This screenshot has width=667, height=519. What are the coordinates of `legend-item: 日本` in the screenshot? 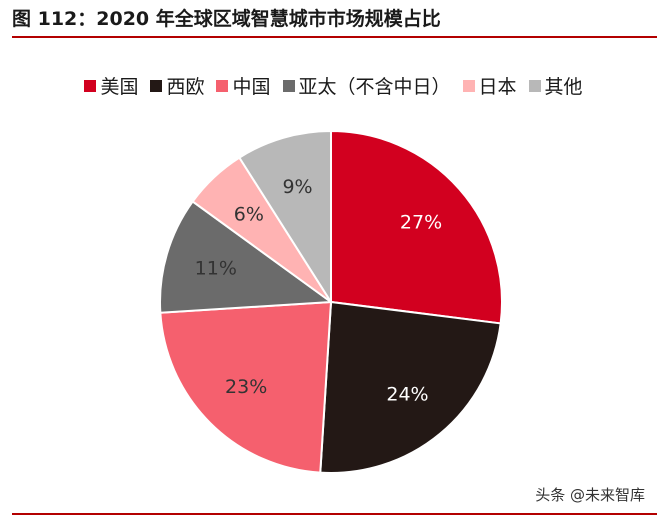 It's located at (489, 85).